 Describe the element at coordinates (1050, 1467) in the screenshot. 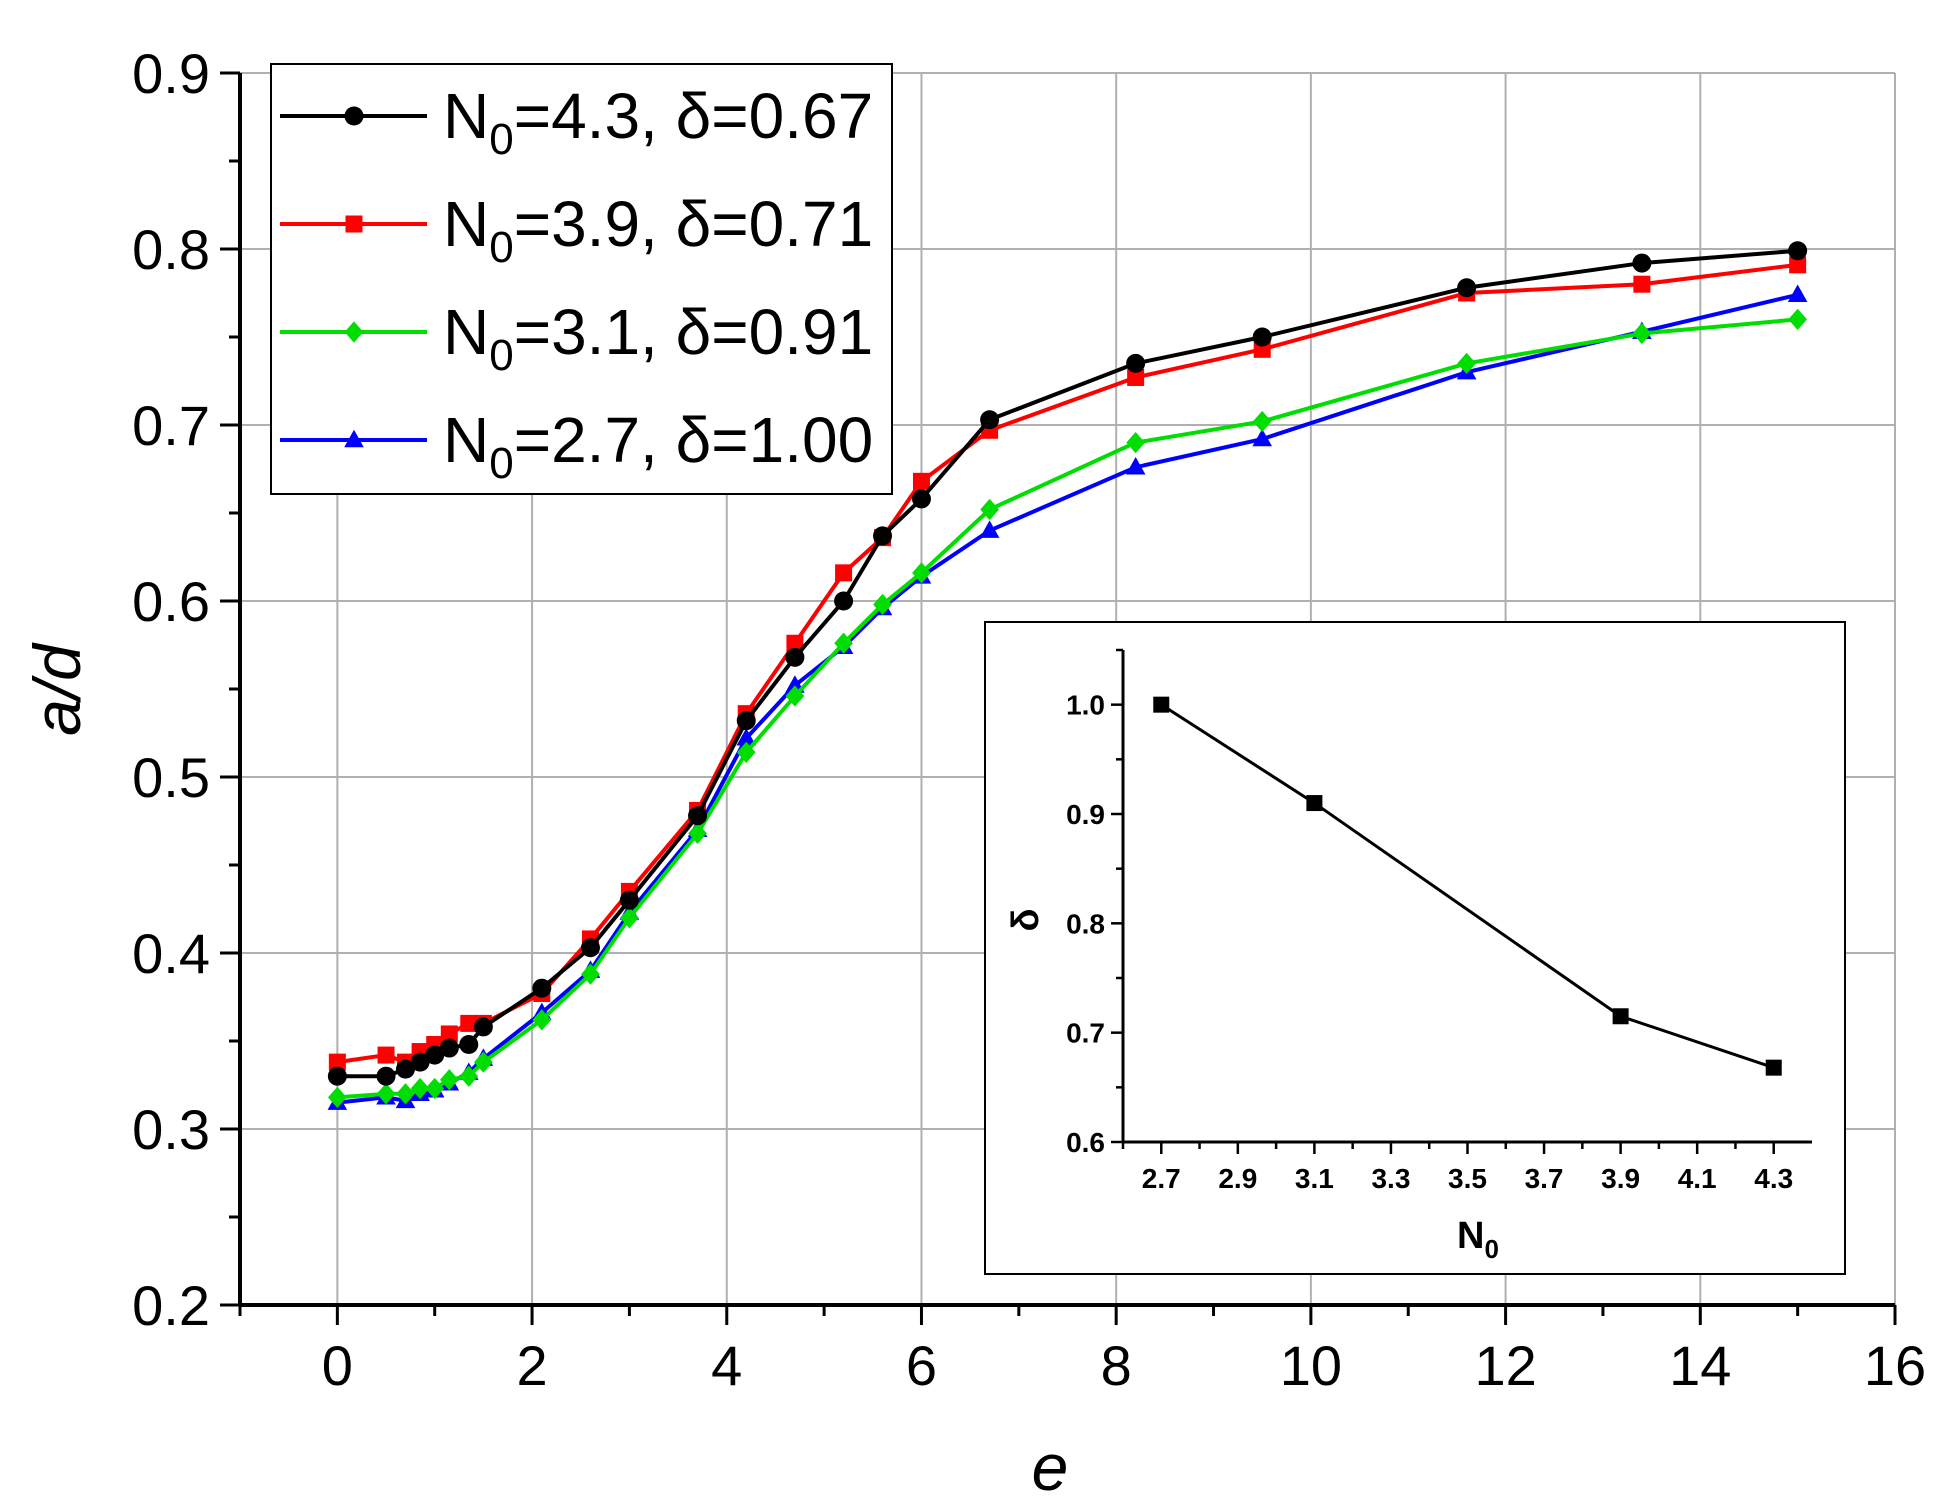

I see `x-axis-title: e` at that location.